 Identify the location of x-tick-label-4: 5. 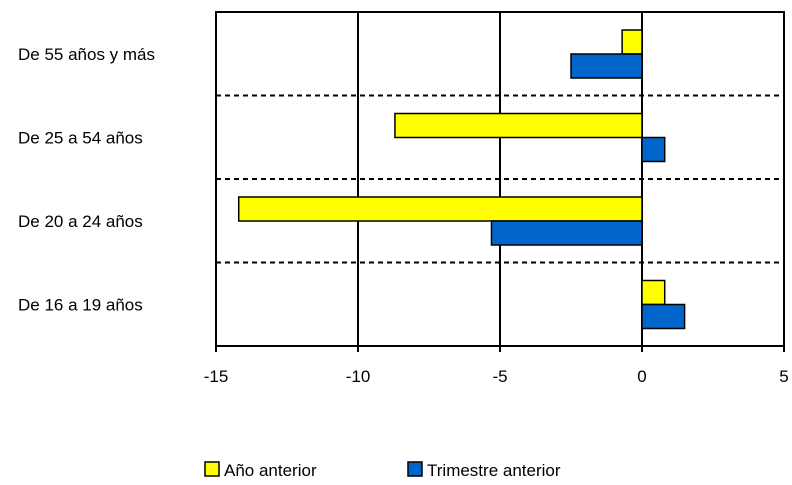
(783, 376).